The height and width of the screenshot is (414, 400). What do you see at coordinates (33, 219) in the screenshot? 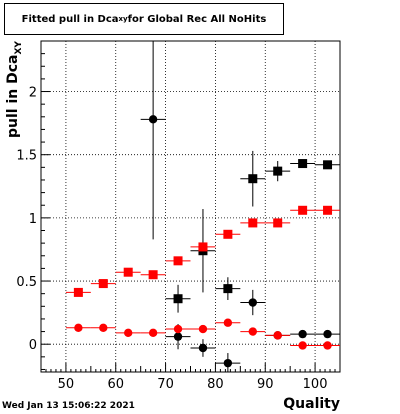
I see `y-tick-label: 1` at bounding box center [33, 219].